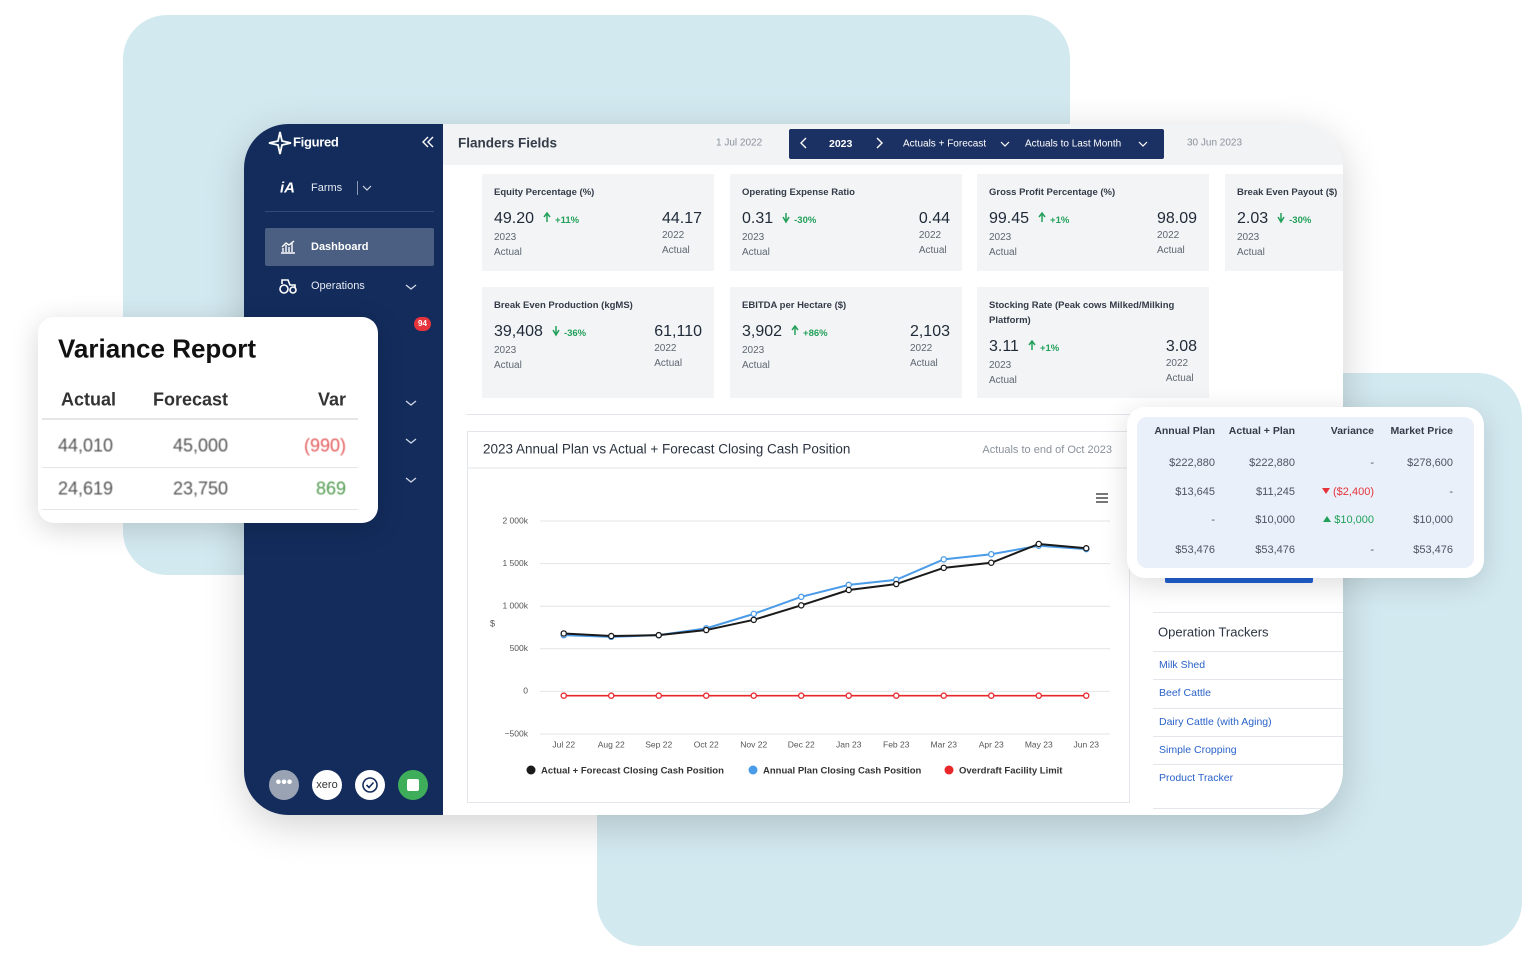  Describe the element at coordinates (428, 142) in the screenshot. I see `collapse` at that location.